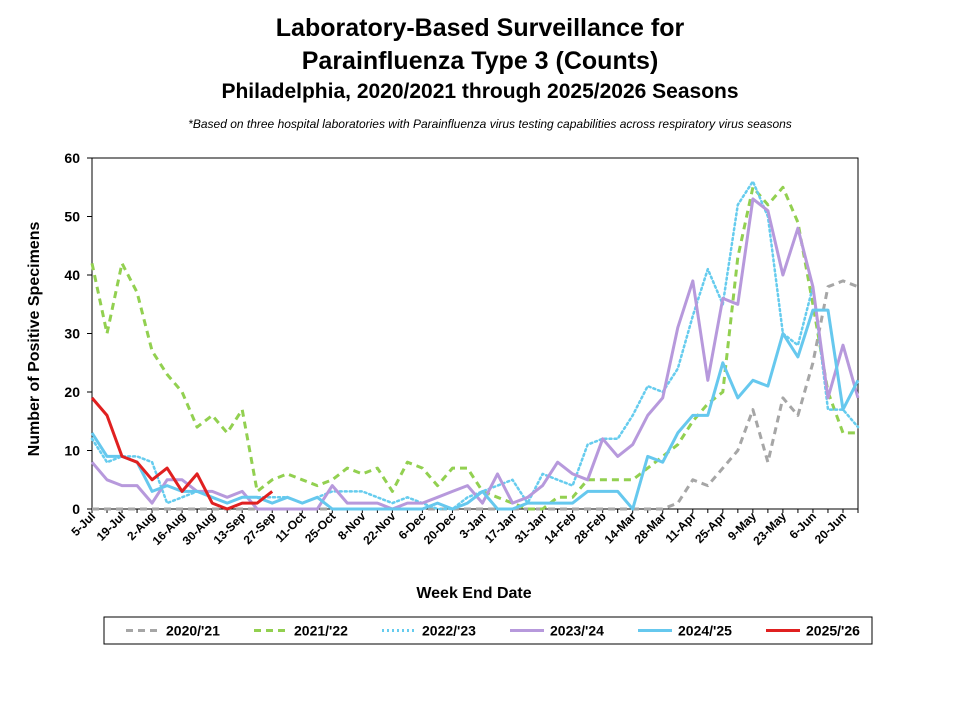 This screenshot has height=720, width=960. What do you see at coordinates (480, 28) in the screenshot?
I see `chart-title: Laboratory-Based Surveillance for` at bounding box center [480, 28].